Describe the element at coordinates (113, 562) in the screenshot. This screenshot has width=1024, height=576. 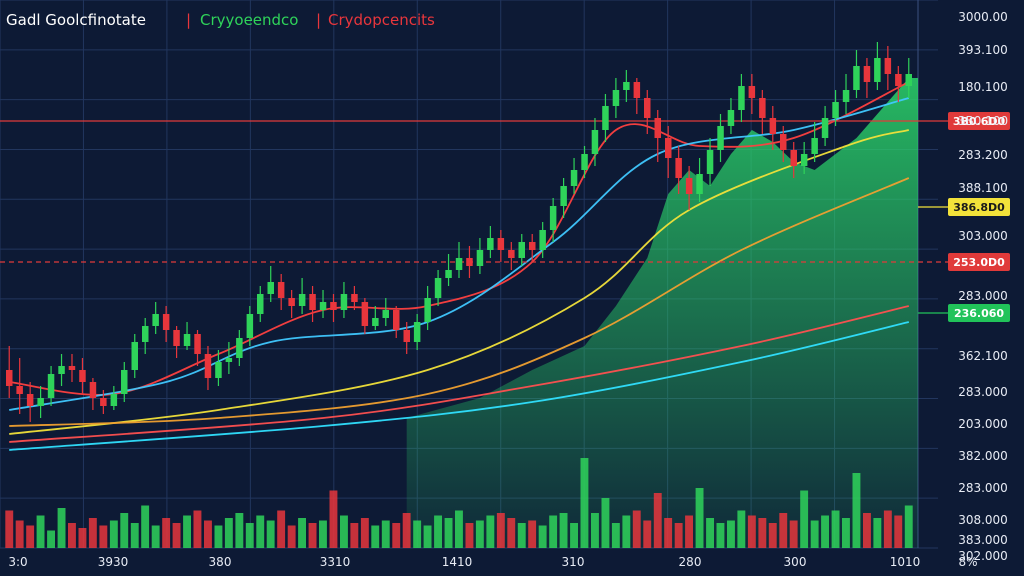
I see `x-axis-tick-label: 3930` at that location.